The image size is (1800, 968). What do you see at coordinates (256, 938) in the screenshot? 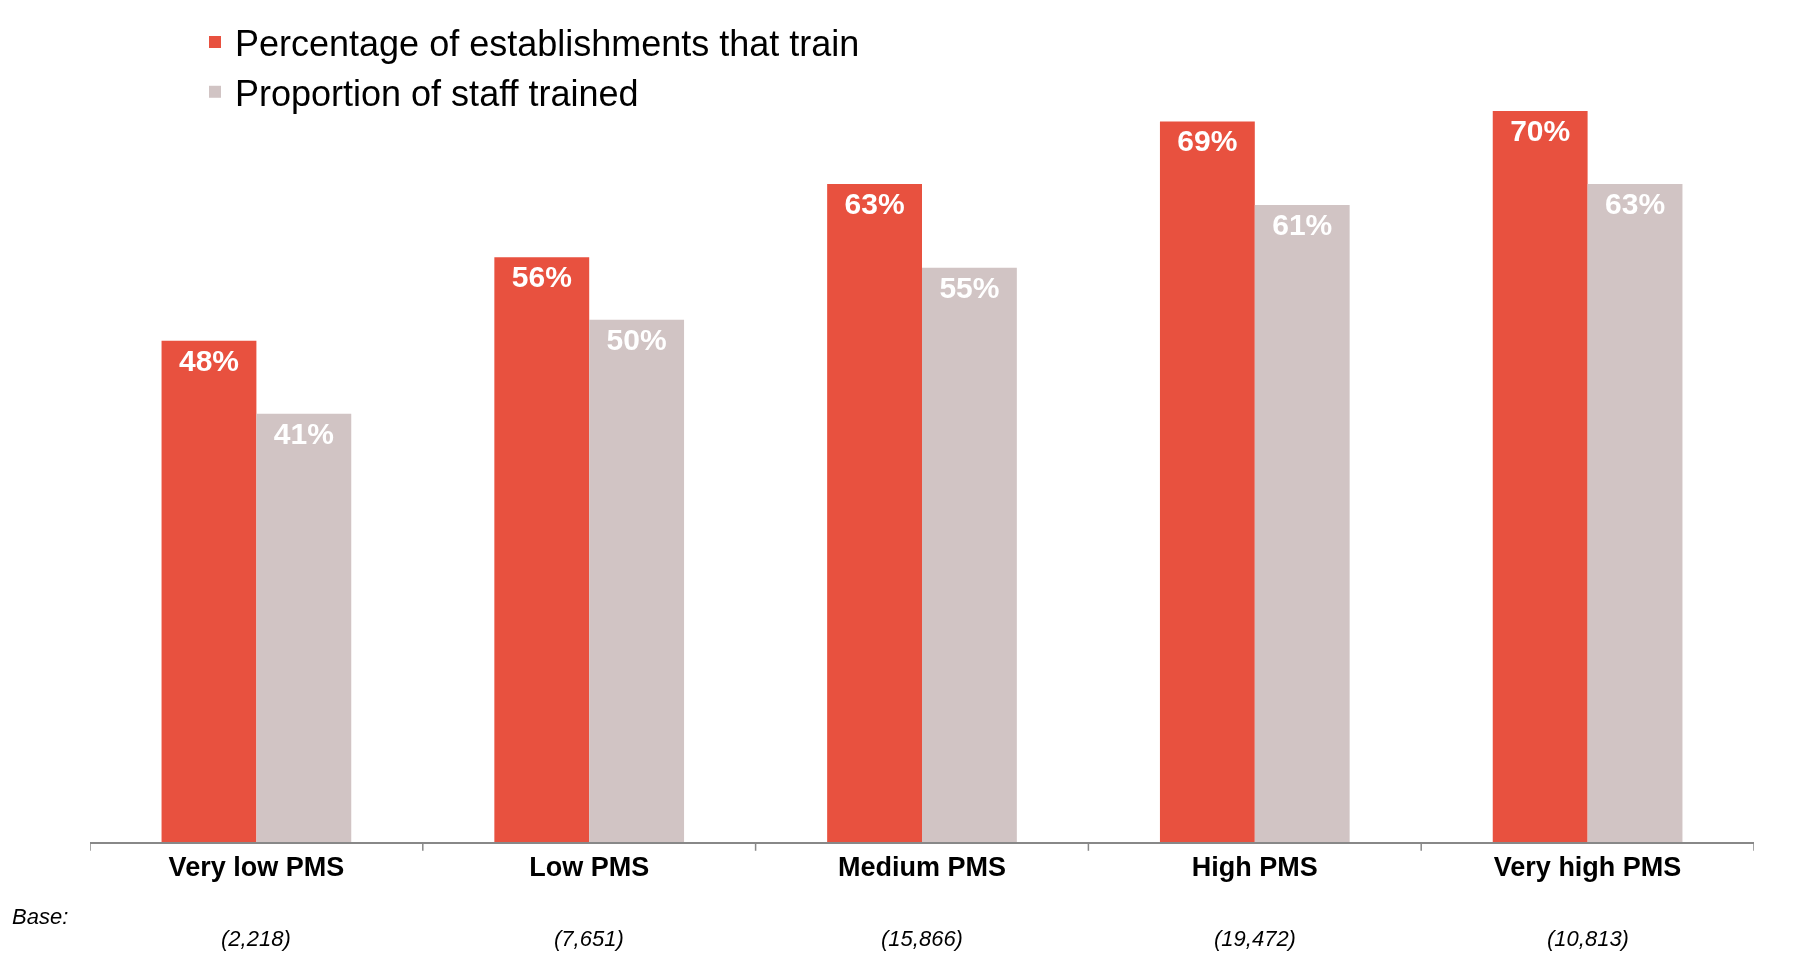
I see `text: (2,218)` at bounding box center [256, 938].